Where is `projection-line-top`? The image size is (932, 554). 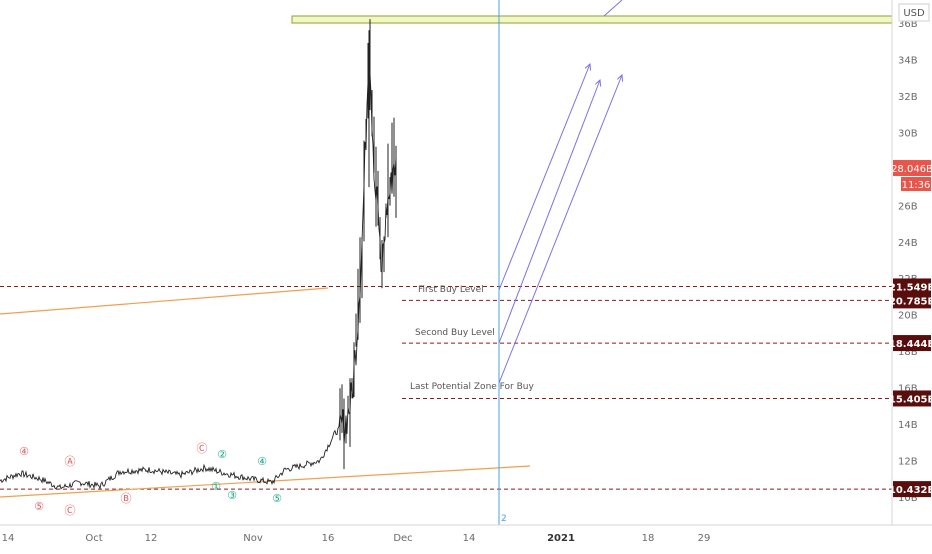
projection-line-top is located at coordinates (613, 8).